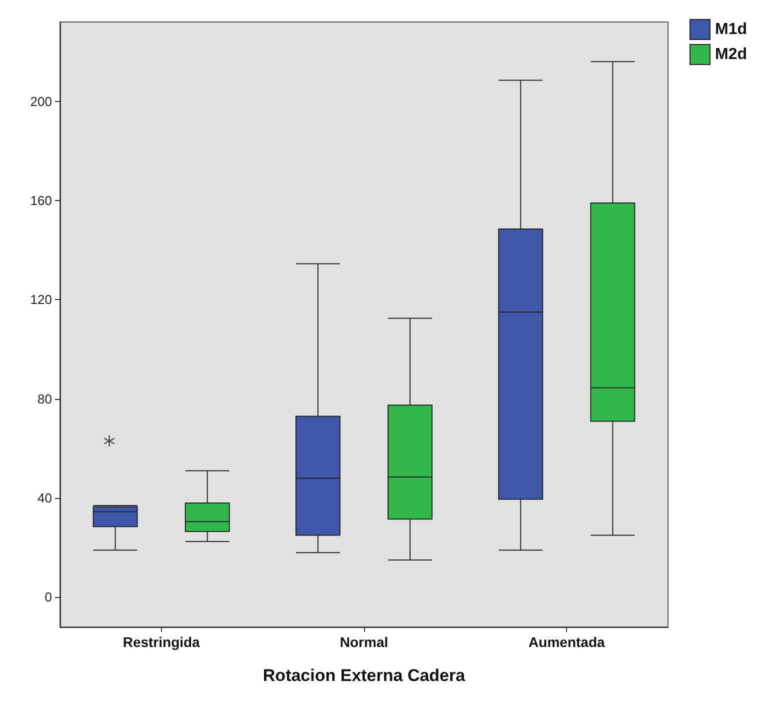  What do you see at coordinates (364, 675) in the screenshot?
I see `x-axis-title: Rotacion Externa Cadera` at bounding box center [364, 675].